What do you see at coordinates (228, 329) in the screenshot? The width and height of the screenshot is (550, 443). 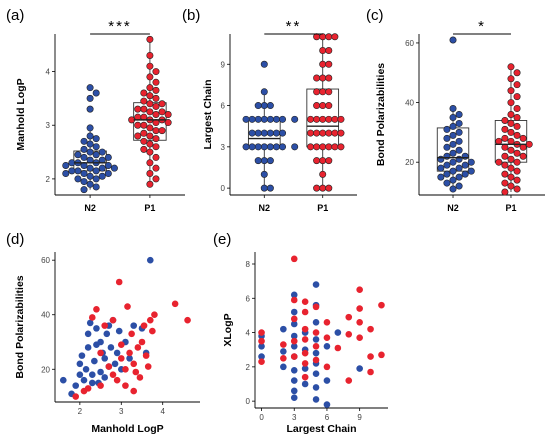 I see `y-axis-title: XLogP` at bounding box center [228, 329].